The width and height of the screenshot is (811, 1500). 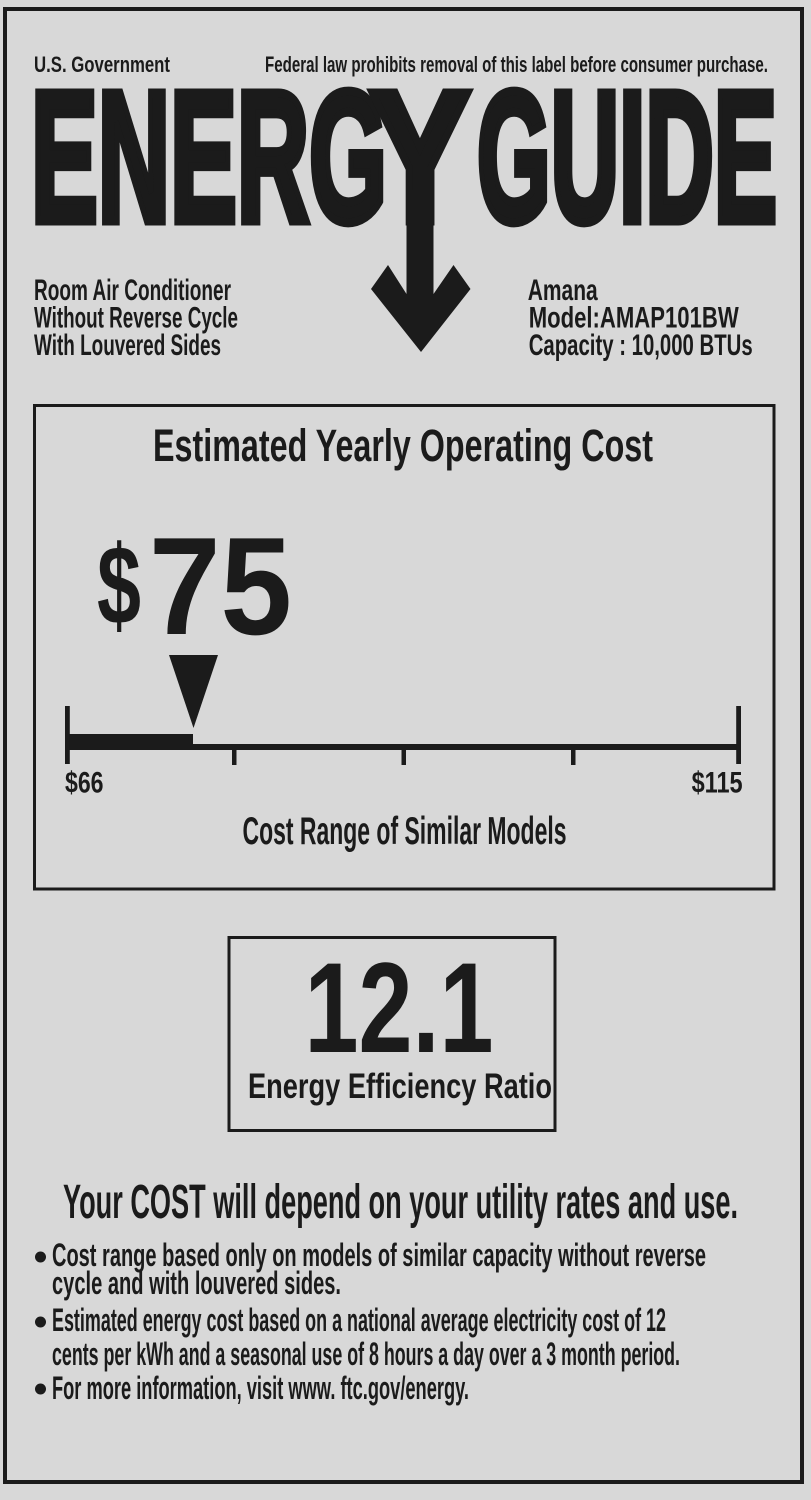 I want to click on svg-text: U.S. Government, so click(x=102, y=64).